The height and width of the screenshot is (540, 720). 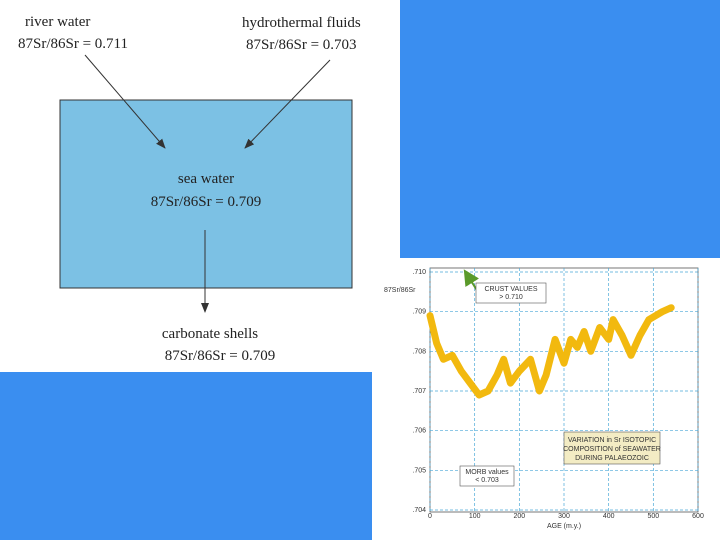 I want to click on x-axis-label: AGE (m.y.), so click(x=564, y=526).